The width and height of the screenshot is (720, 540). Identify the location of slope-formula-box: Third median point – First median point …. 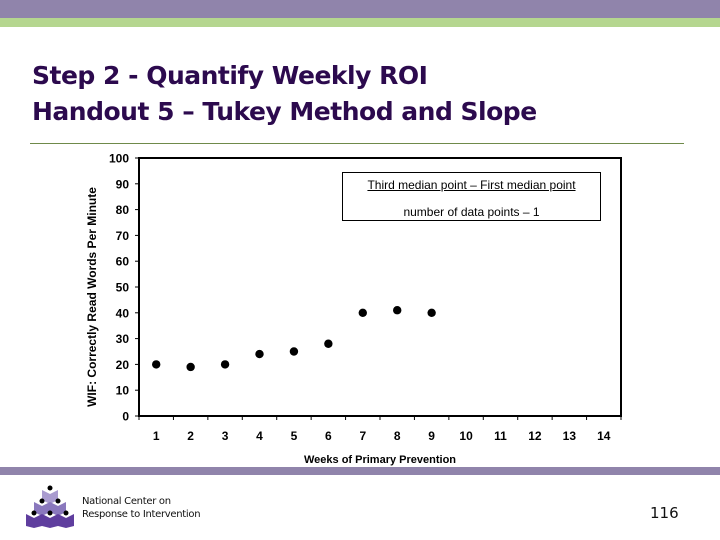
(471, 196).